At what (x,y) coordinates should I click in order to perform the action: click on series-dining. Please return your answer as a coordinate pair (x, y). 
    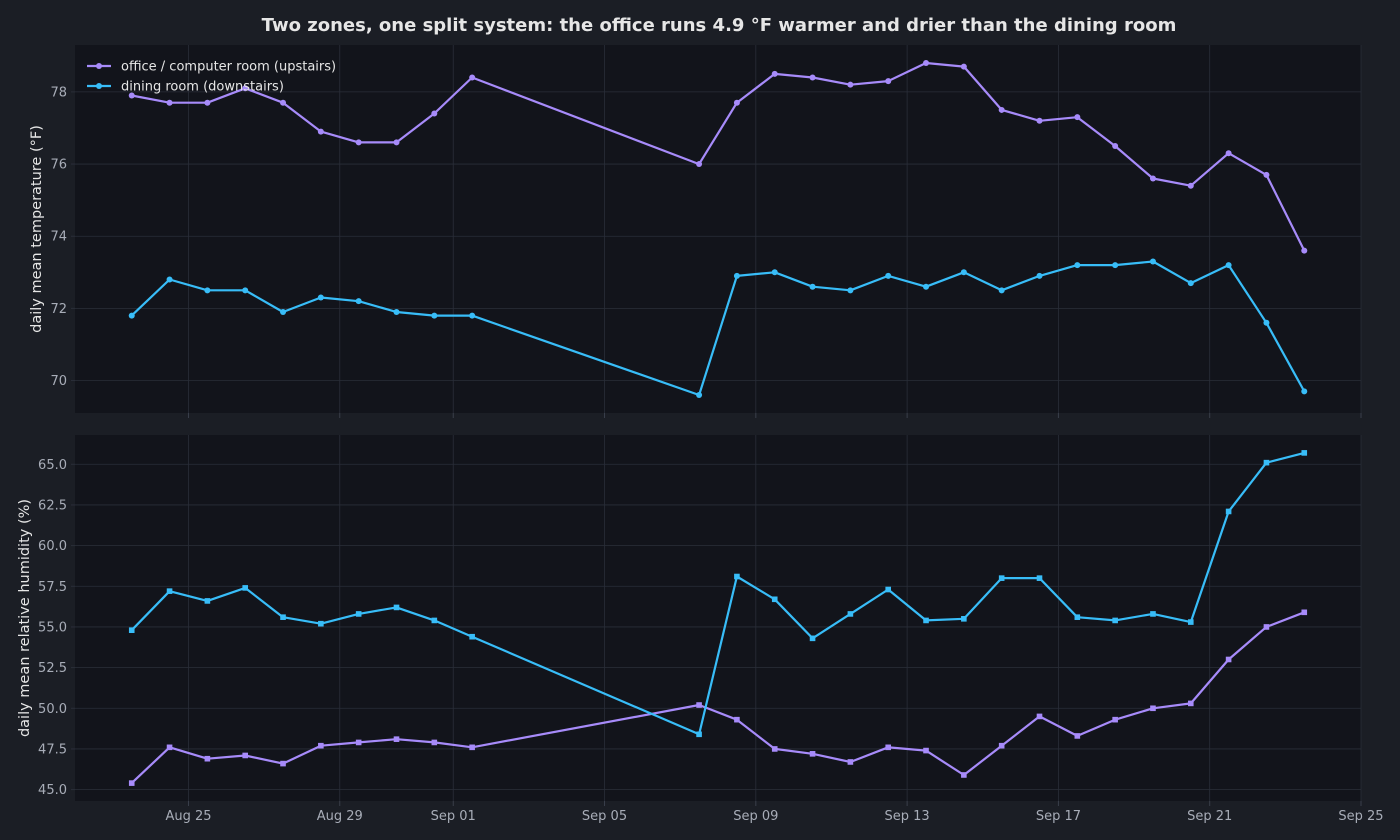
    Looking at the image, I should click on (718, 328).